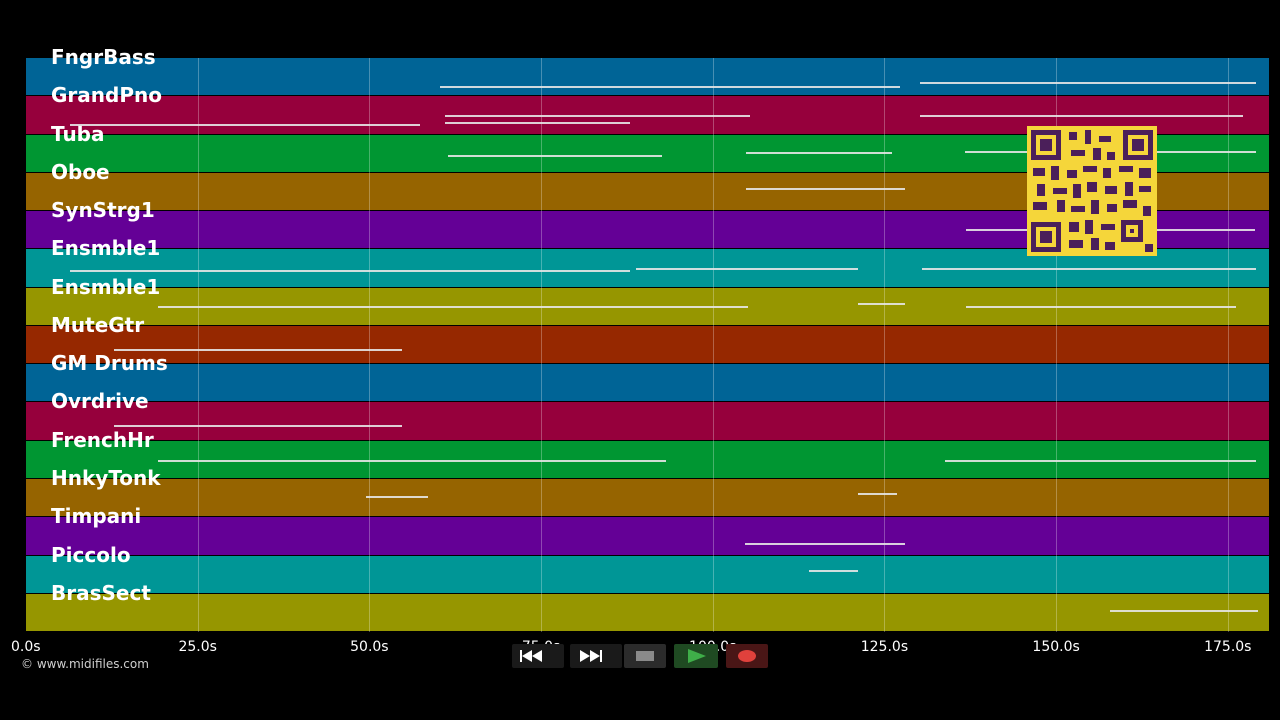 Image resolution: width=1280 pixels, height=720 pixels. I want to click on track-label: MuteGtr, so click(98, 324).